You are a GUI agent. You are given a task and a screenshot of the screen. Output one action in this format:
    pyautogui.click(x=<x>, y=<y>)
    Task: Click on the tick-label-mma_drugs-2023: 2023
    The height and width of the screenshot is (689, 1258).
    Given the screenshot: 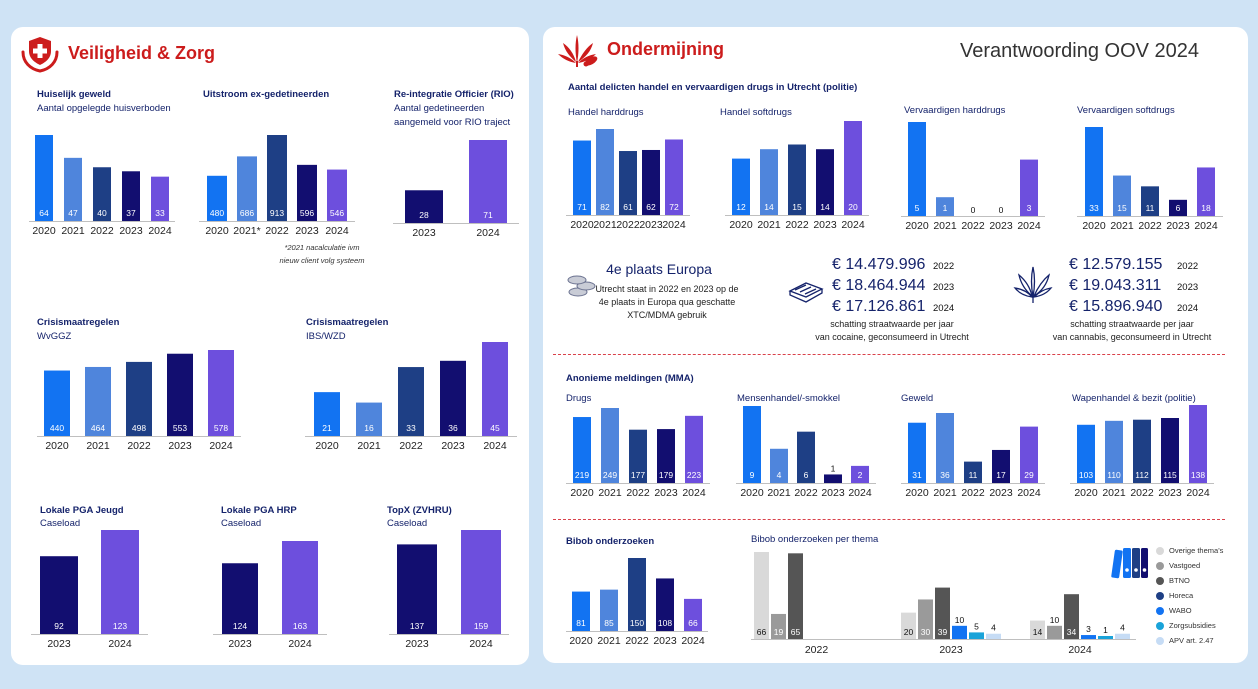 What is the action you would take?
    pyautogui.click(x=666, y=493)
    